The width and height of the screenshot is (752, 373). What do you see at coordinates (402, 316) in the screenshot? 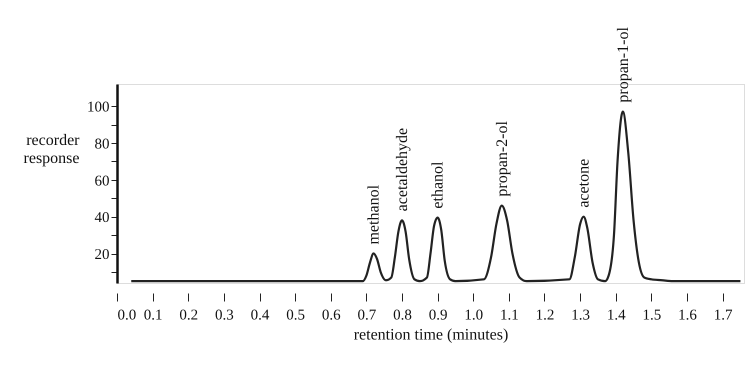
I see `x-tick-label: 0.8` at bounding box center [402, 316].